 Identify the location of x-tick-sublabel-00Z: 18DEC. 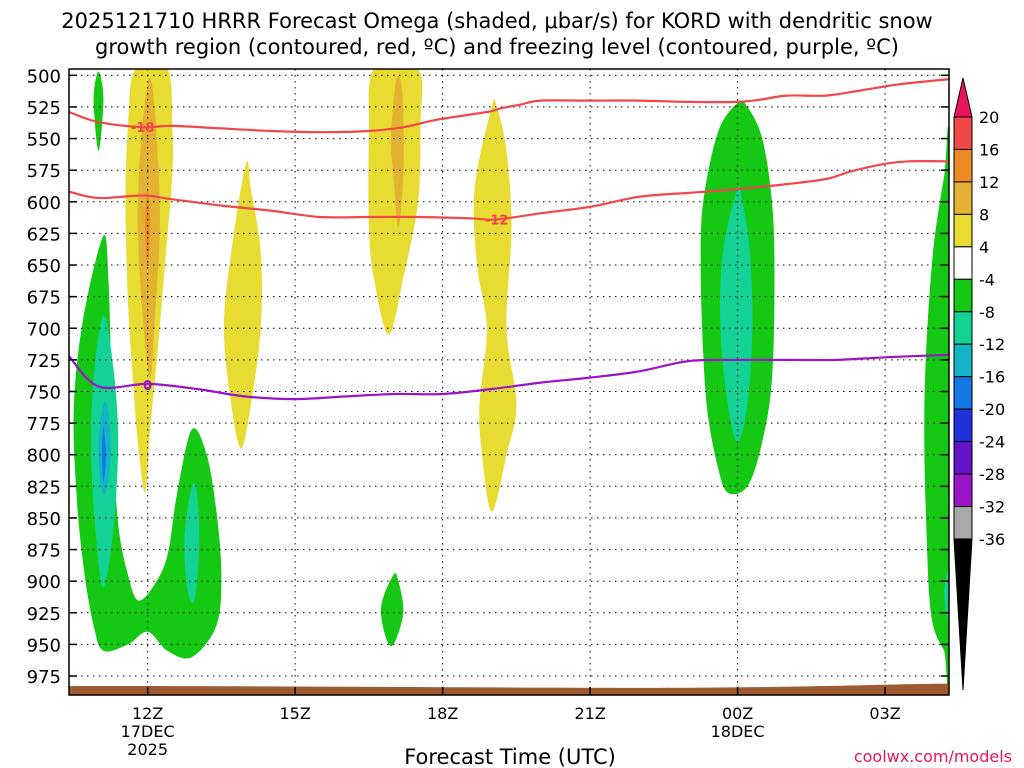
(738, 731).